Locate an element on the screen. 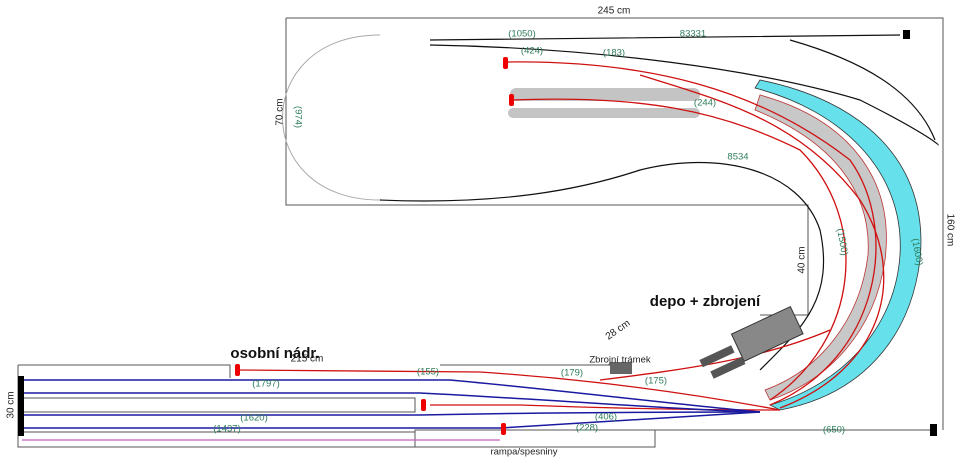  track-label: (1500) is located at coordinates (842, 242).